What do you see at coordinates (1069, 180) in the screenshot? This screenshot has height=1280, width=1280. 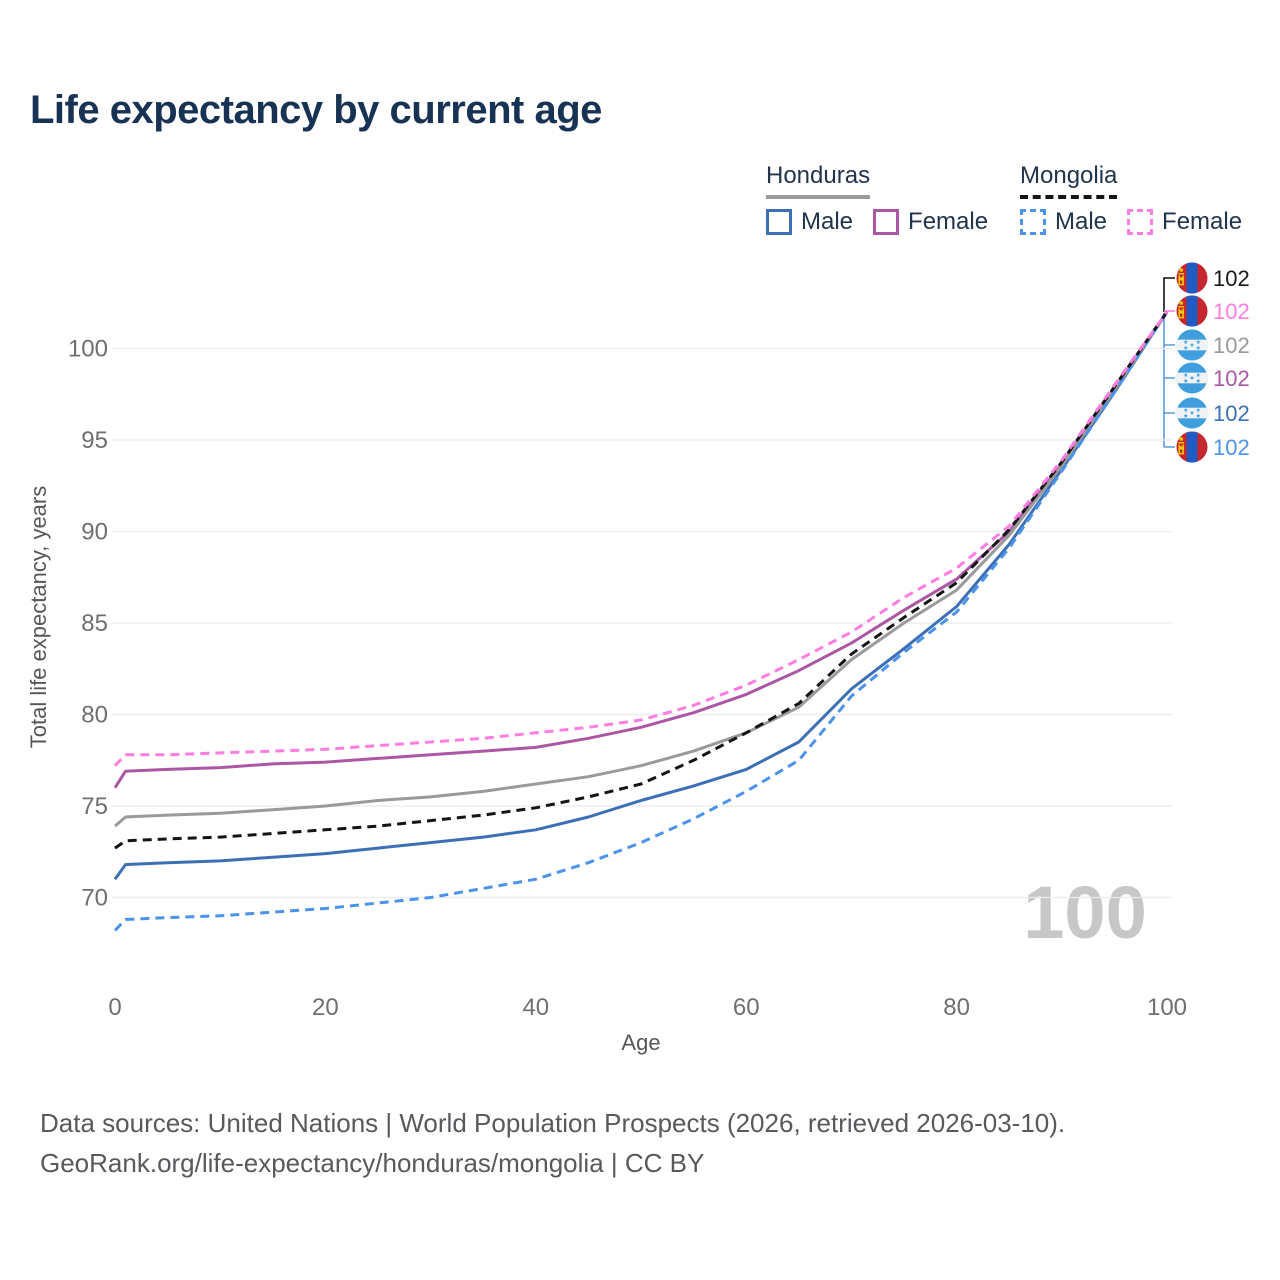 I see `legend-country-mongolia: Mongolia` at bounding box center [1069, 180].